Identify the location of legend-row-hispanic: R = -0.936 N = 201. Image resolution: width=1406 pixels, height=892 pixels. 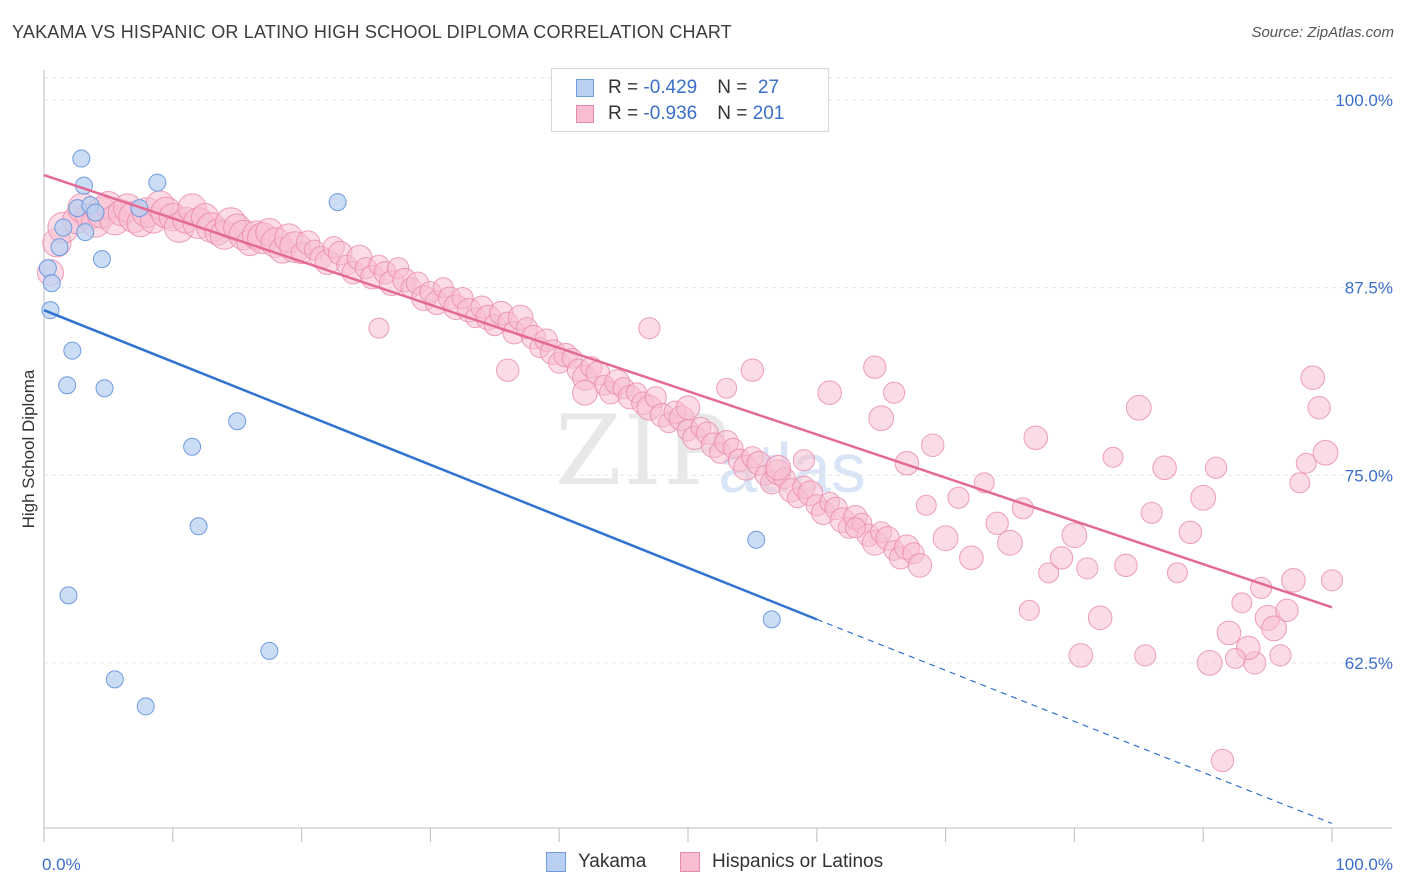
(680, 114).